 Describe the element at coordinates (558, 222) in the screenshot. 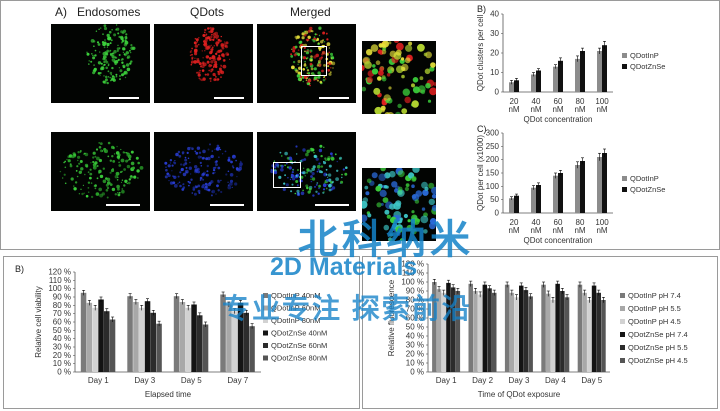

I see `x-tick-label: 60` at that location.